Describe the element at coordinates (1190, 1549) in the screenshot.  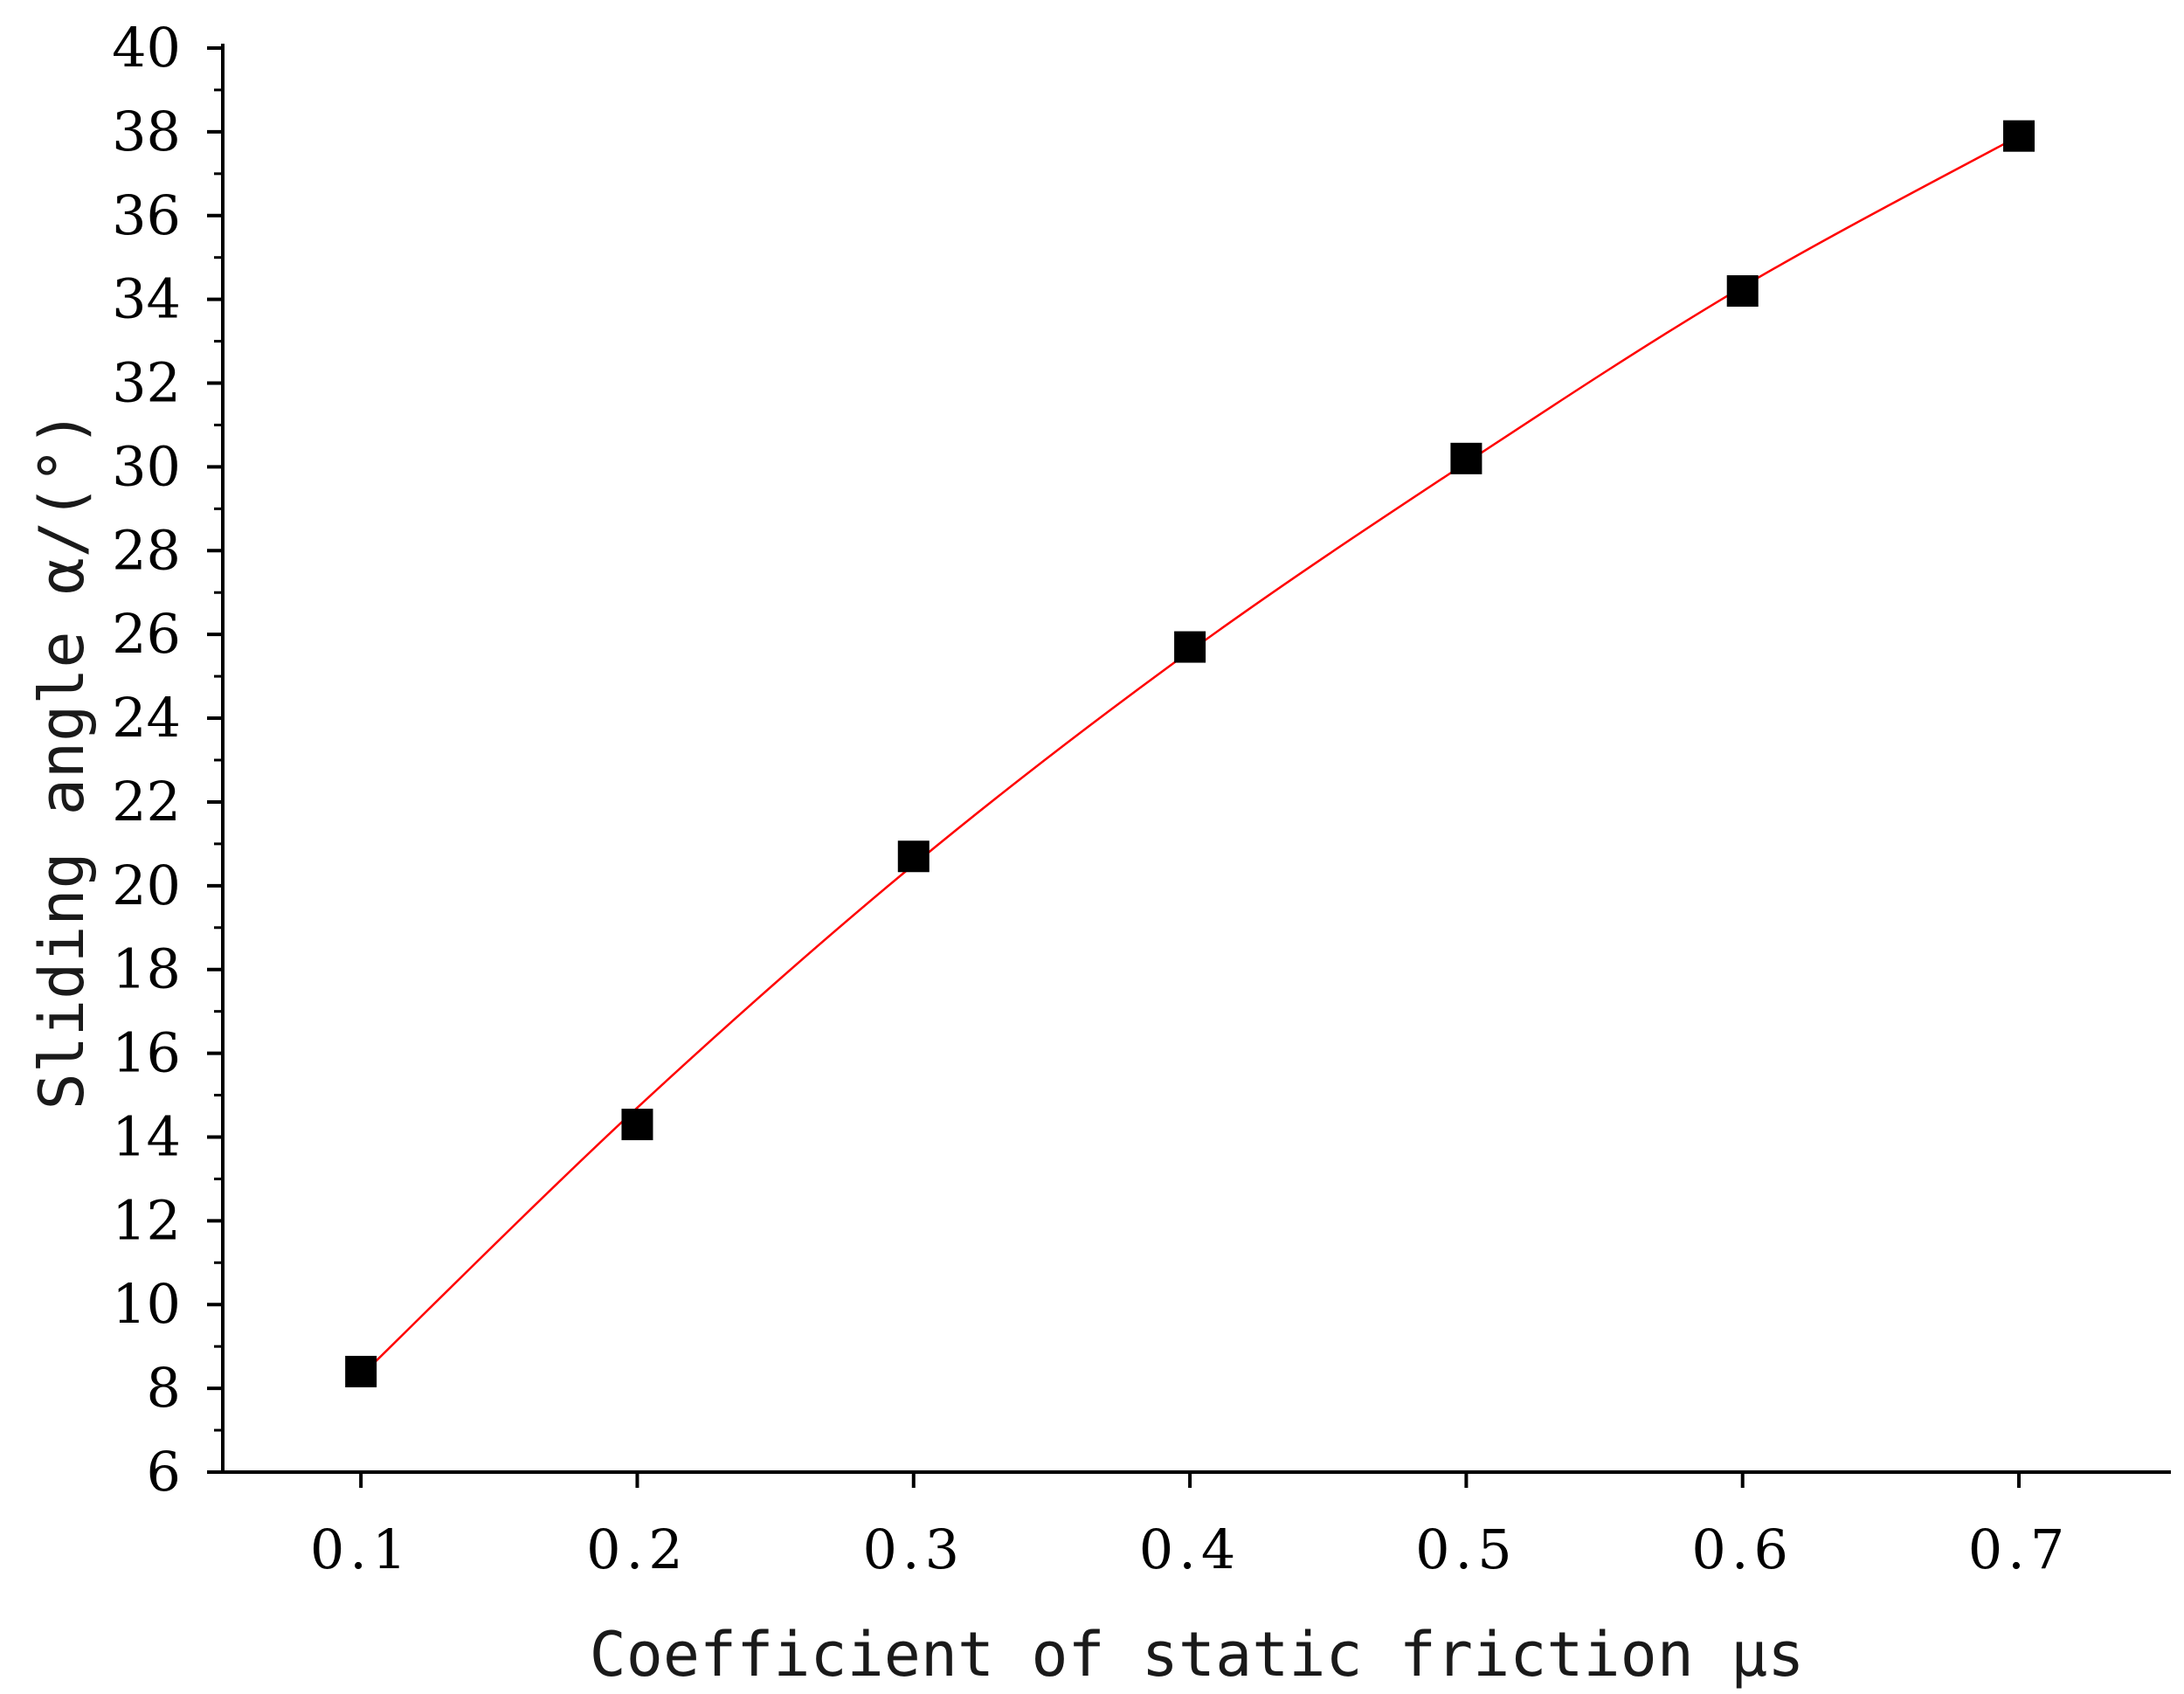
I see `x-tick-label: 0.4` at that location.